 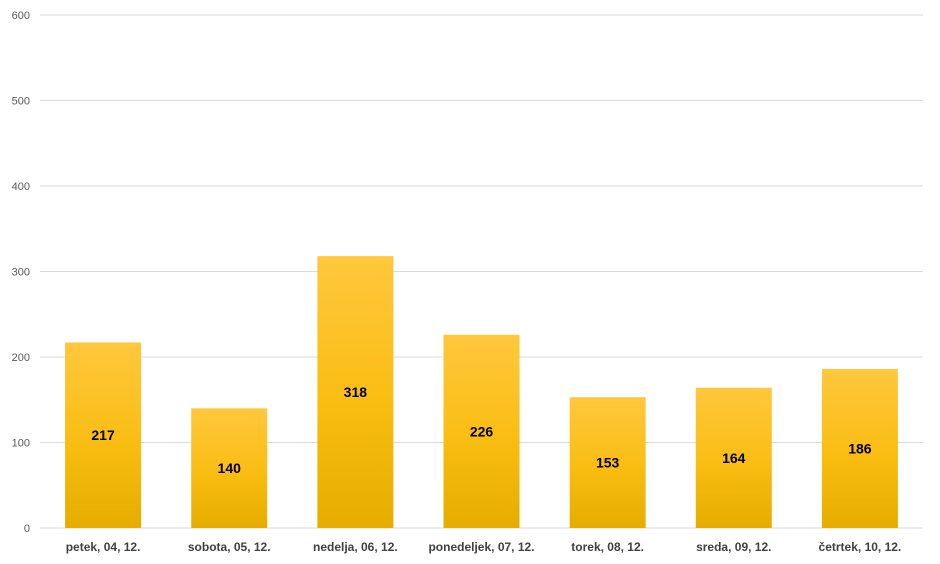 I want to click on data-label: 186, so click(x=860, y=448).